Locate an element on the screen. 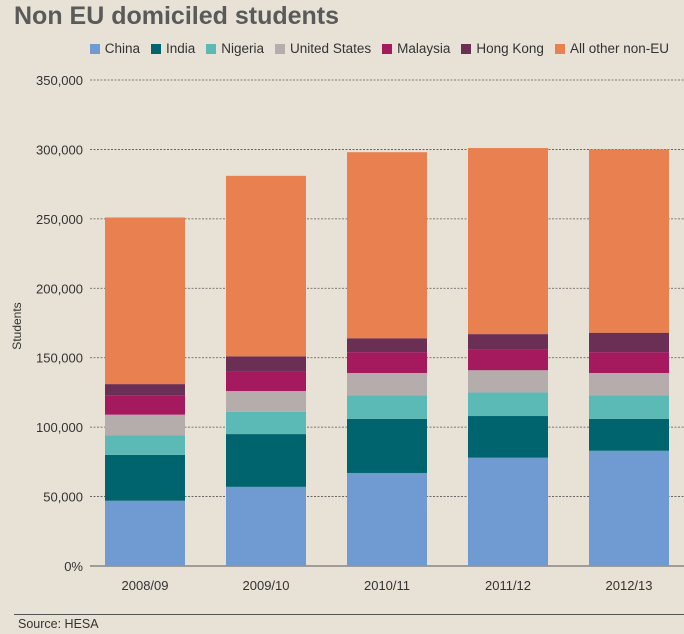 This screenshot has height=634, width=684. legend-item: United States is located at coordinates (323, 48).